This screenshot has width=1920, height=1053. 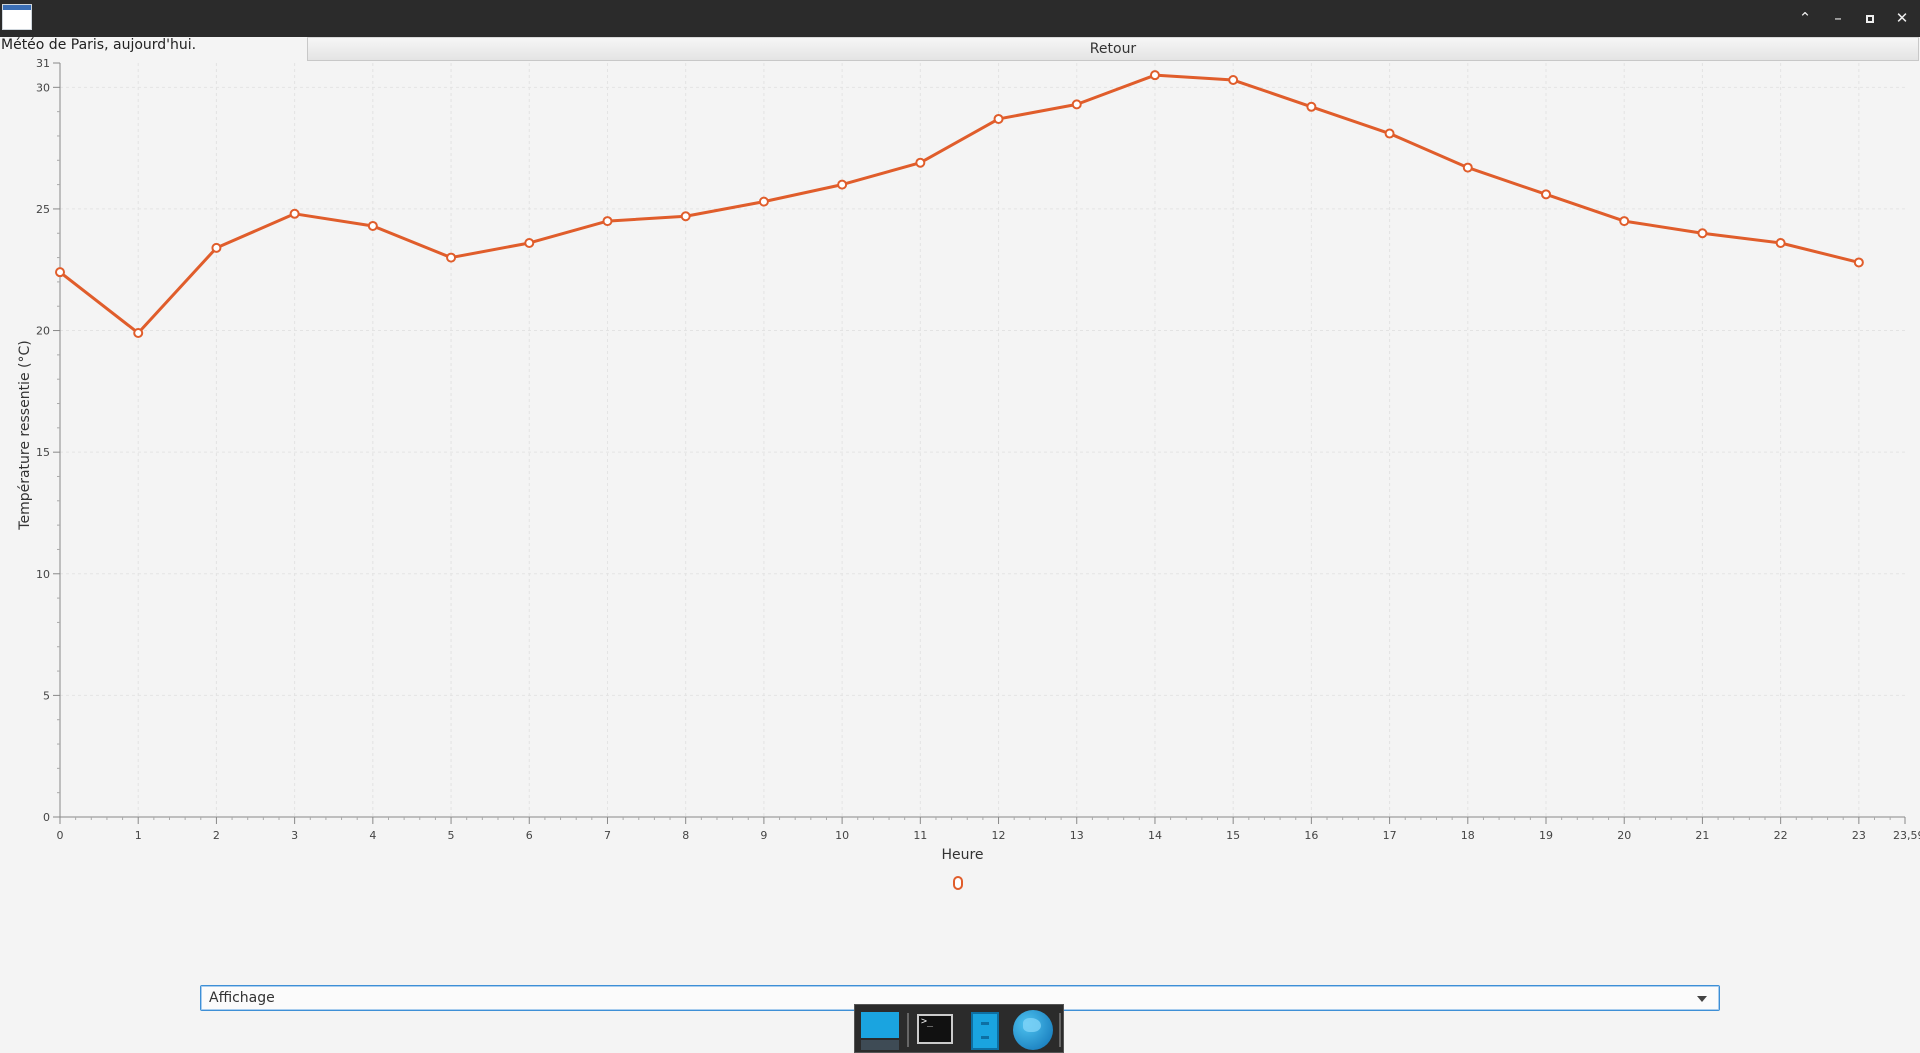 I want to click on y-tick-label: 25, so click(x=43, y=209).